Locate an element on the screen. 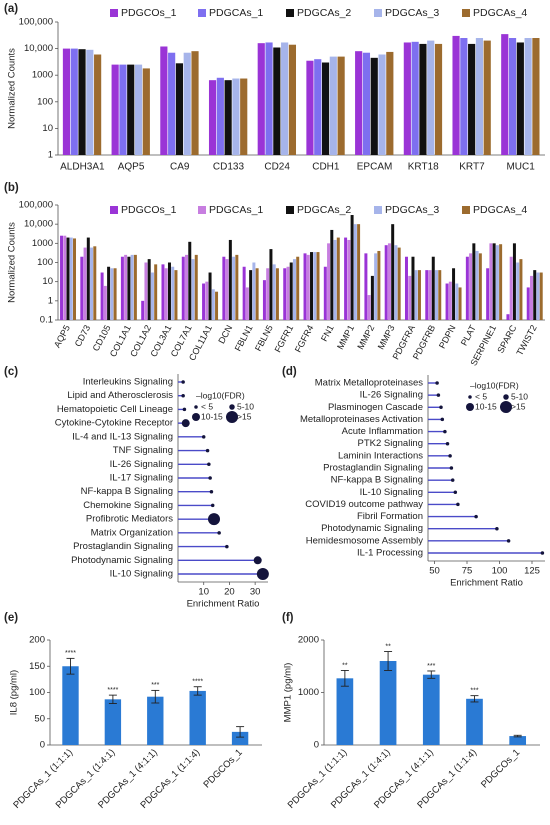 This screenshot has width=550, height=825. category-label: Profibrotic Mediators is located at coordinates (129, 519).